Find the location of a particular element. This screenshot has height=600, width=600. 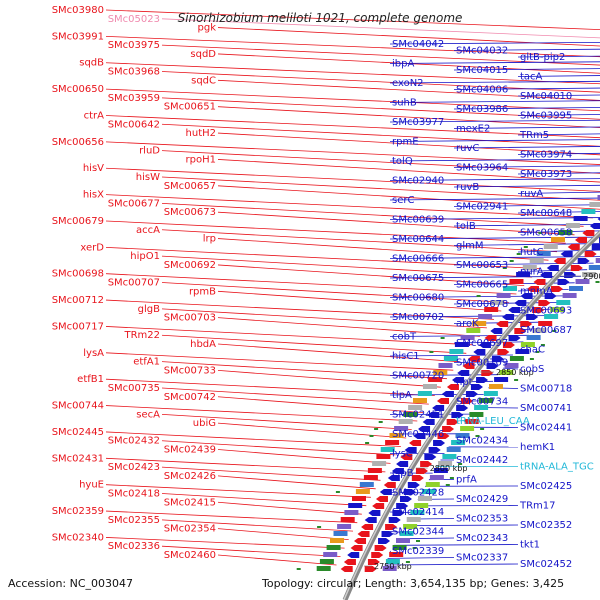

gene-label: SMc04015 is located at coordinates (482, 70).